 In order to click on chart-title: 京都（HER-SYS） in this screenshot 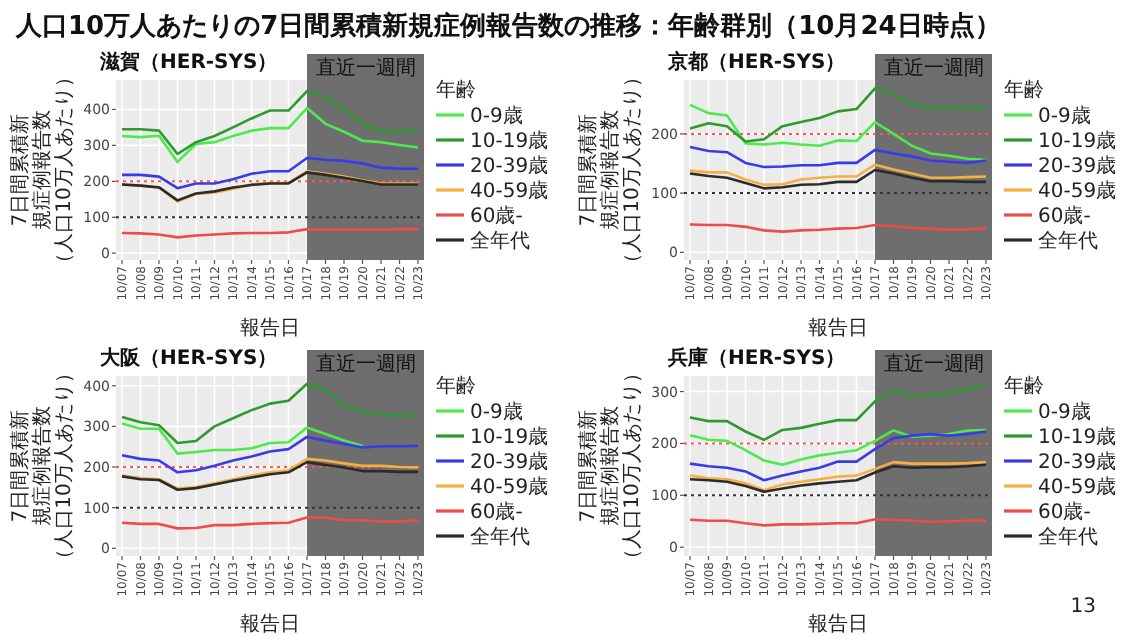, I will do `click(756, 62)`.